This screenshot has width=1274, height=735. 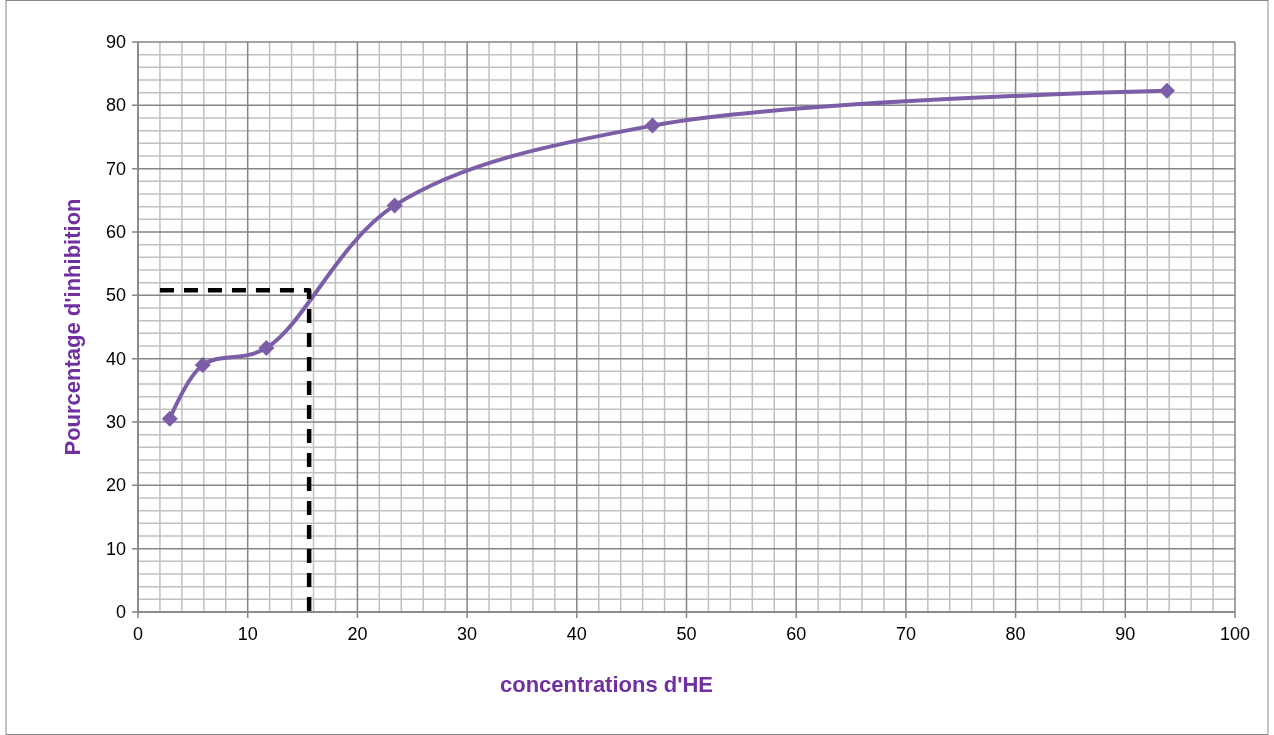 What do you see at coordinates (1235, 634) in the screenshot?
I see `x-tick-label: 100` at bounding box center [1235, 634].